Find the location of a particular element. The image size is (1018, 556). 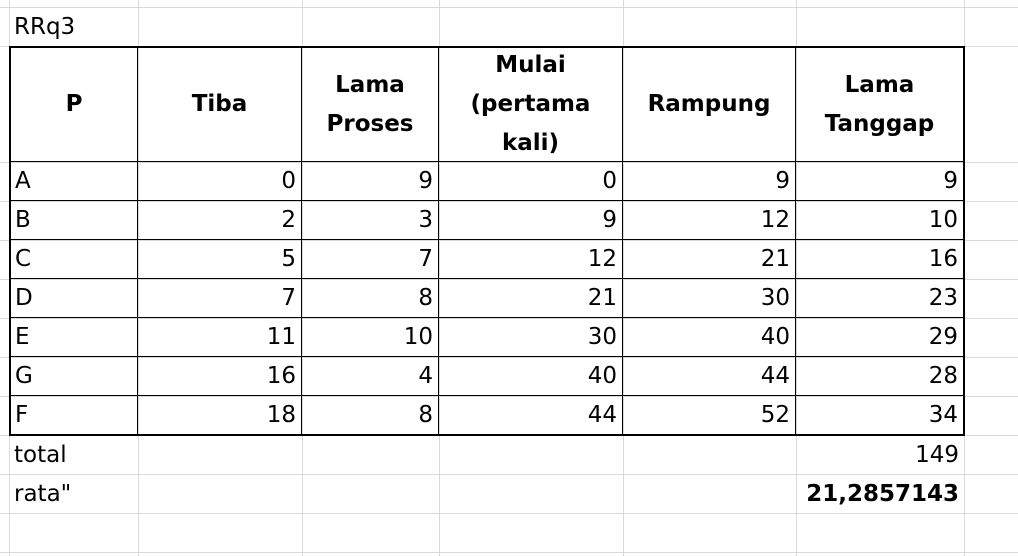

cell-mulai: 12 is located at coordinates (602, 258).